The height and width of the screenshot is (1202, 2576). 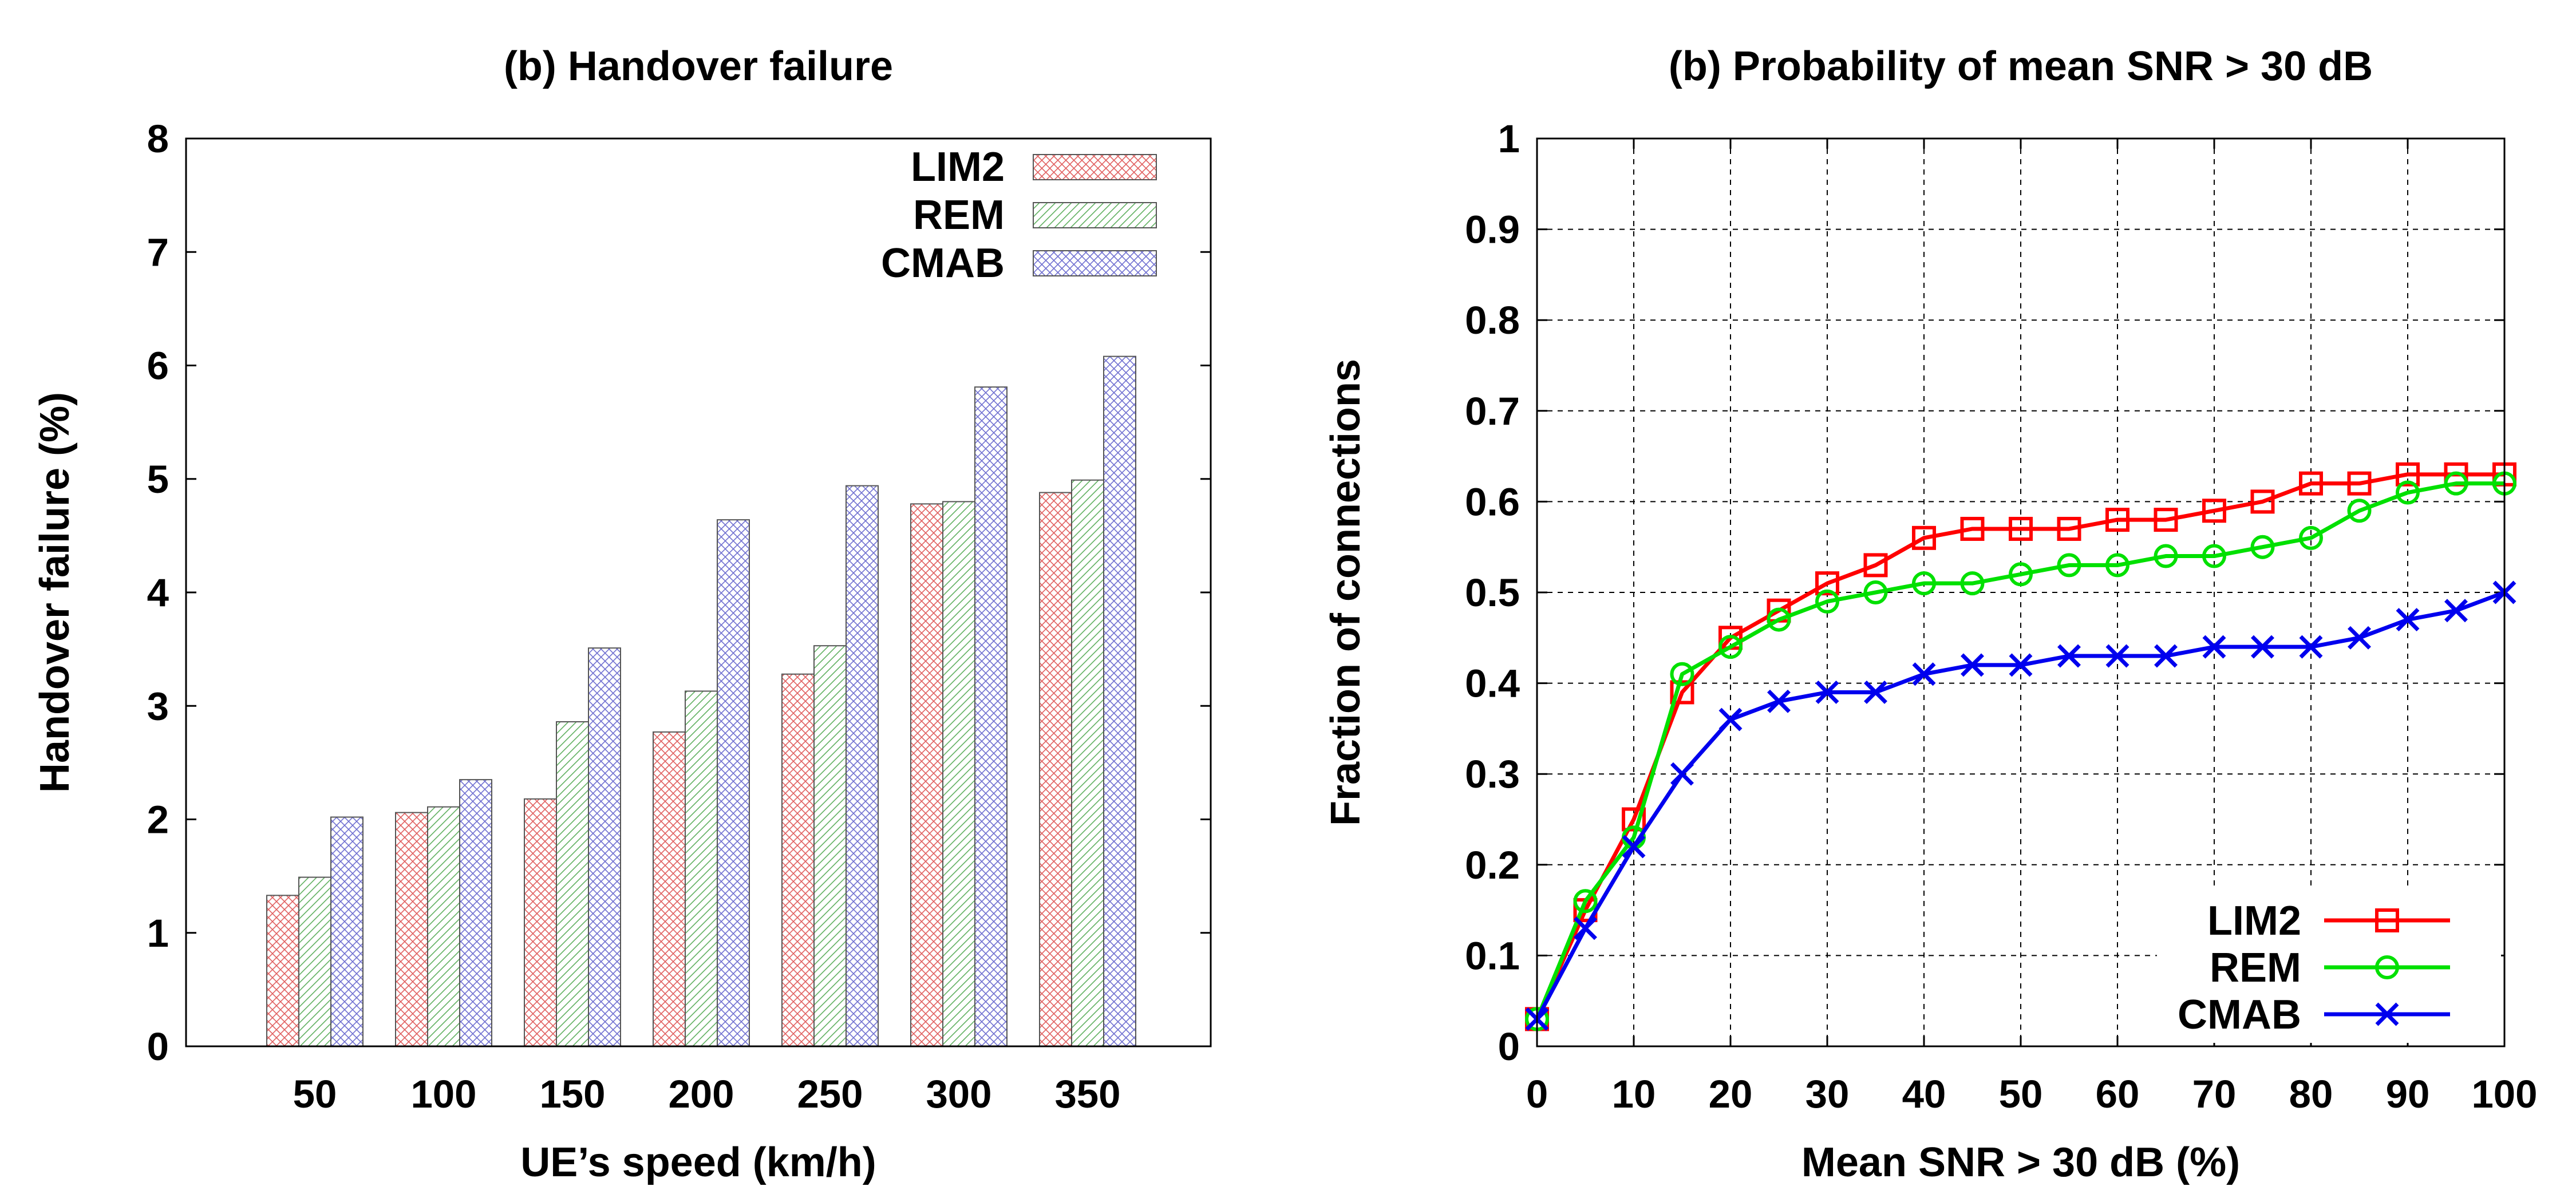 I want to click on x-tick-label: 100, so click(x=443, y=1094).